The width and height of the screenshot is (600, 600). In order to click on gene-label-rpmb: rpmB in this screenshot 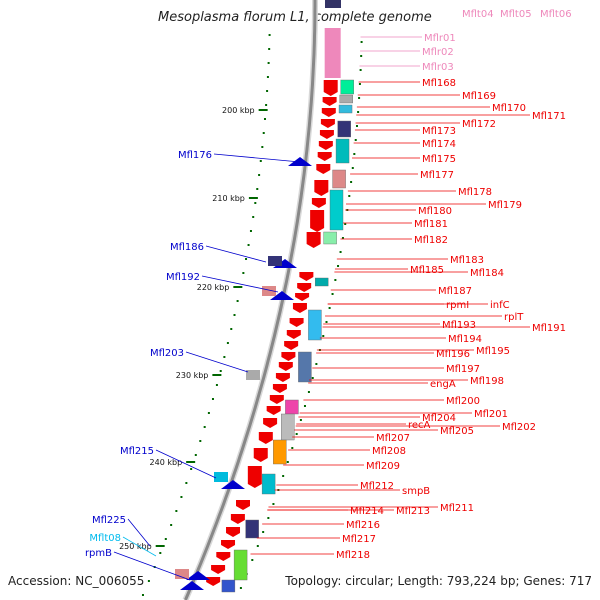, I will do `click(98, 553)`.